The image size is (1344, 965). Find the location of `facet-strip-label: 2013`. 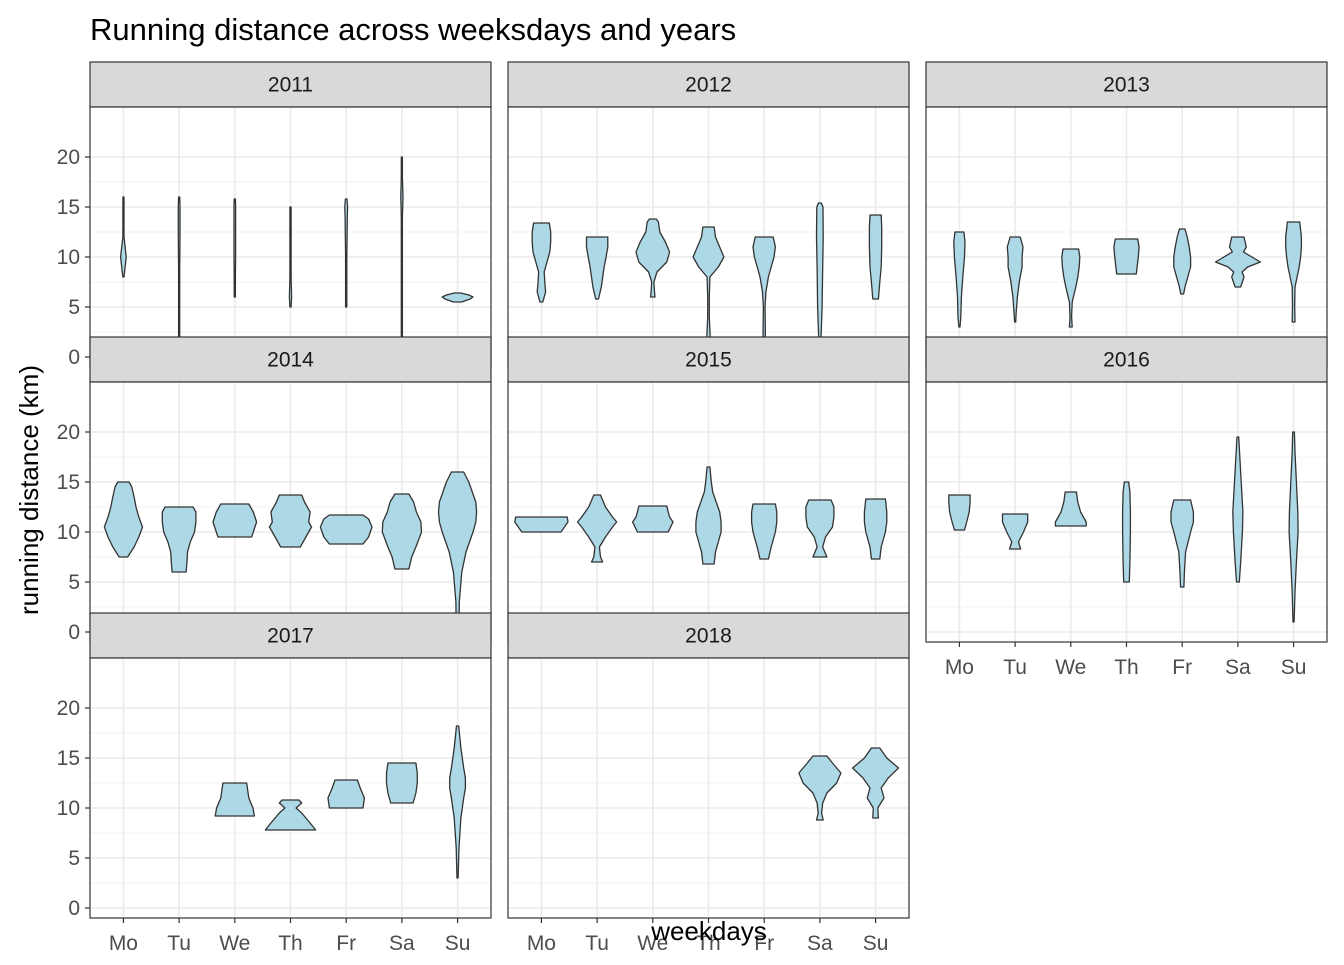

facet-strip-label: 2013 is located at coordinates (1126, 85).